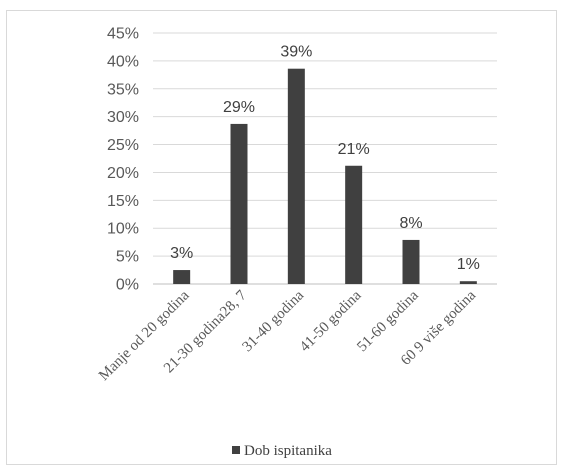  I want to click on data-label: 29%, so click(239, 107).